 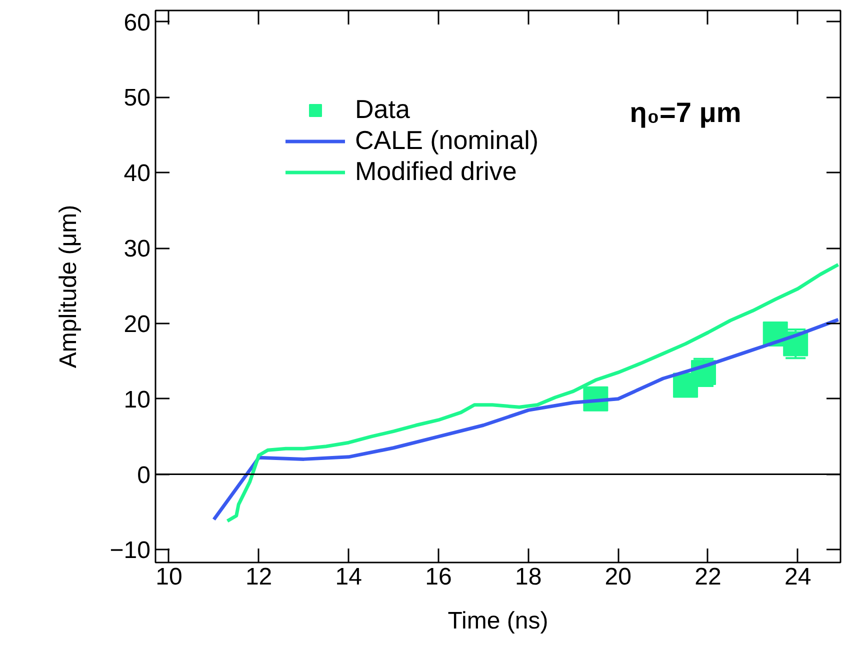 I want to click on x-tick-label: 22, so click(x=708, y=577).